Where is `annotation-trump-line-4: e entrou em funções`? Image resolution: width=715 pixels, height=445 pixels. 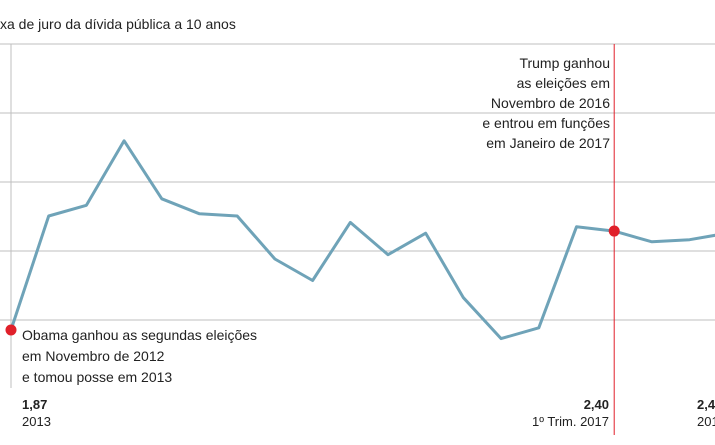
annotation-trump-line-4: e entrou em funções is located at coordinates (546, 123).